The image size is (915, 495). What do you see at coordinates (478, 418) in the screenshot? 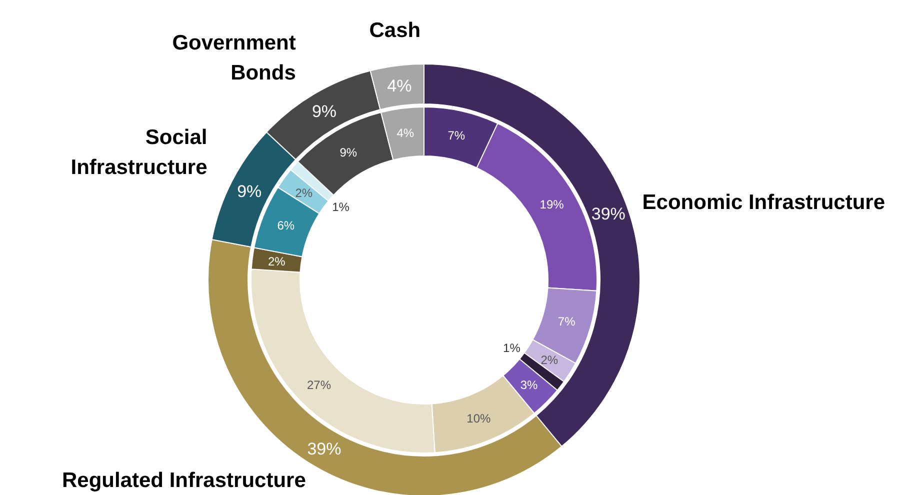
I see `data-label: 10%` at bounding box center [478, 418].